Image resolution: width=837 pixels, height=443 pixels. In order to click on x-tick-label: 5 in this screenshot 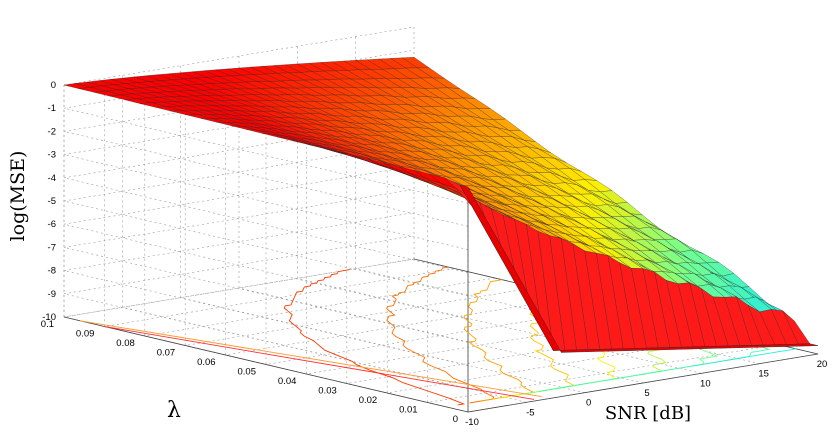, I will do `click(646, 393)`.